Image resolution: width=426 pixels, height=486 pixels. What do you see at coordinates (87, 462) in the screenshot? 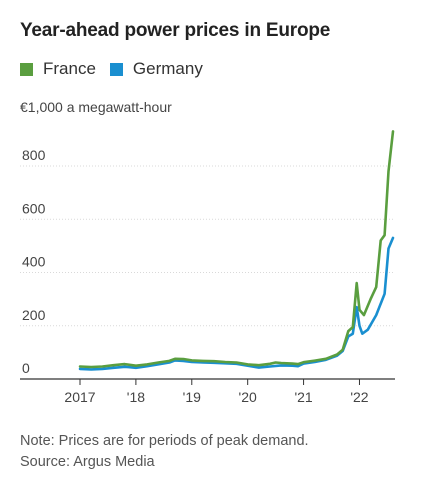
I see `source-text: Source: Argus Media` at bounding box center [87, 462].